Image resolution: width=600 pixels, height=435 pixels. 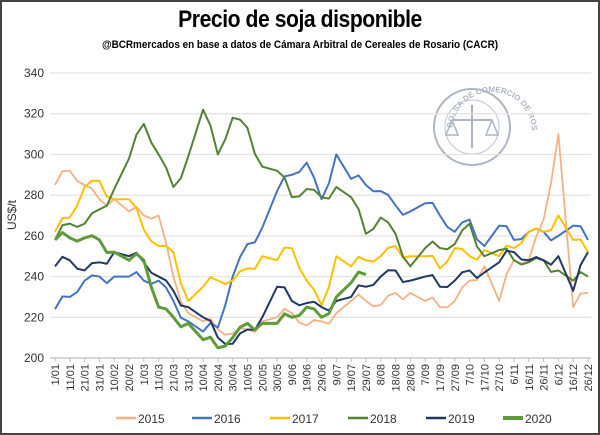 I want to click on x-tick-label: 1/03, so click(x=145, y=374).